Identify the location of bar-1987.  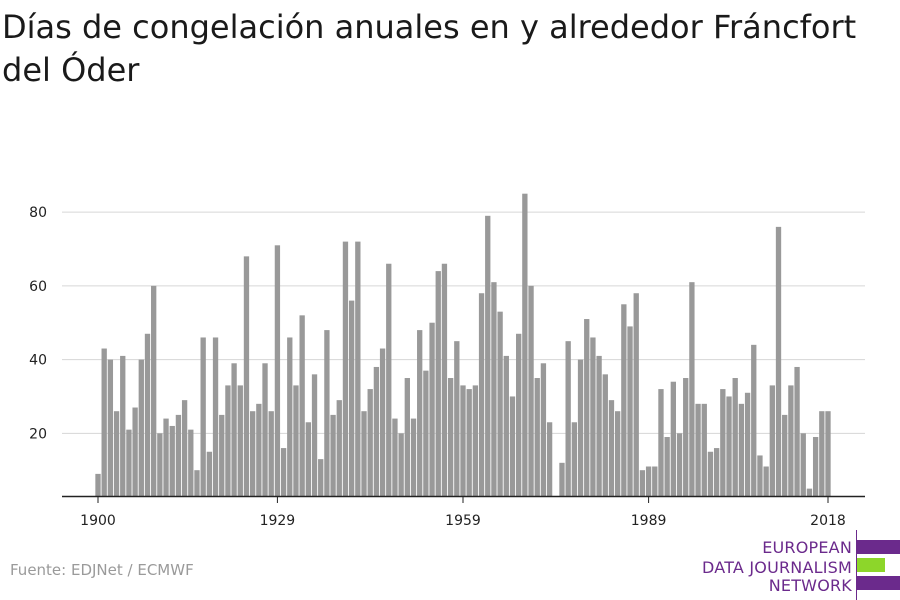
(636, 394).